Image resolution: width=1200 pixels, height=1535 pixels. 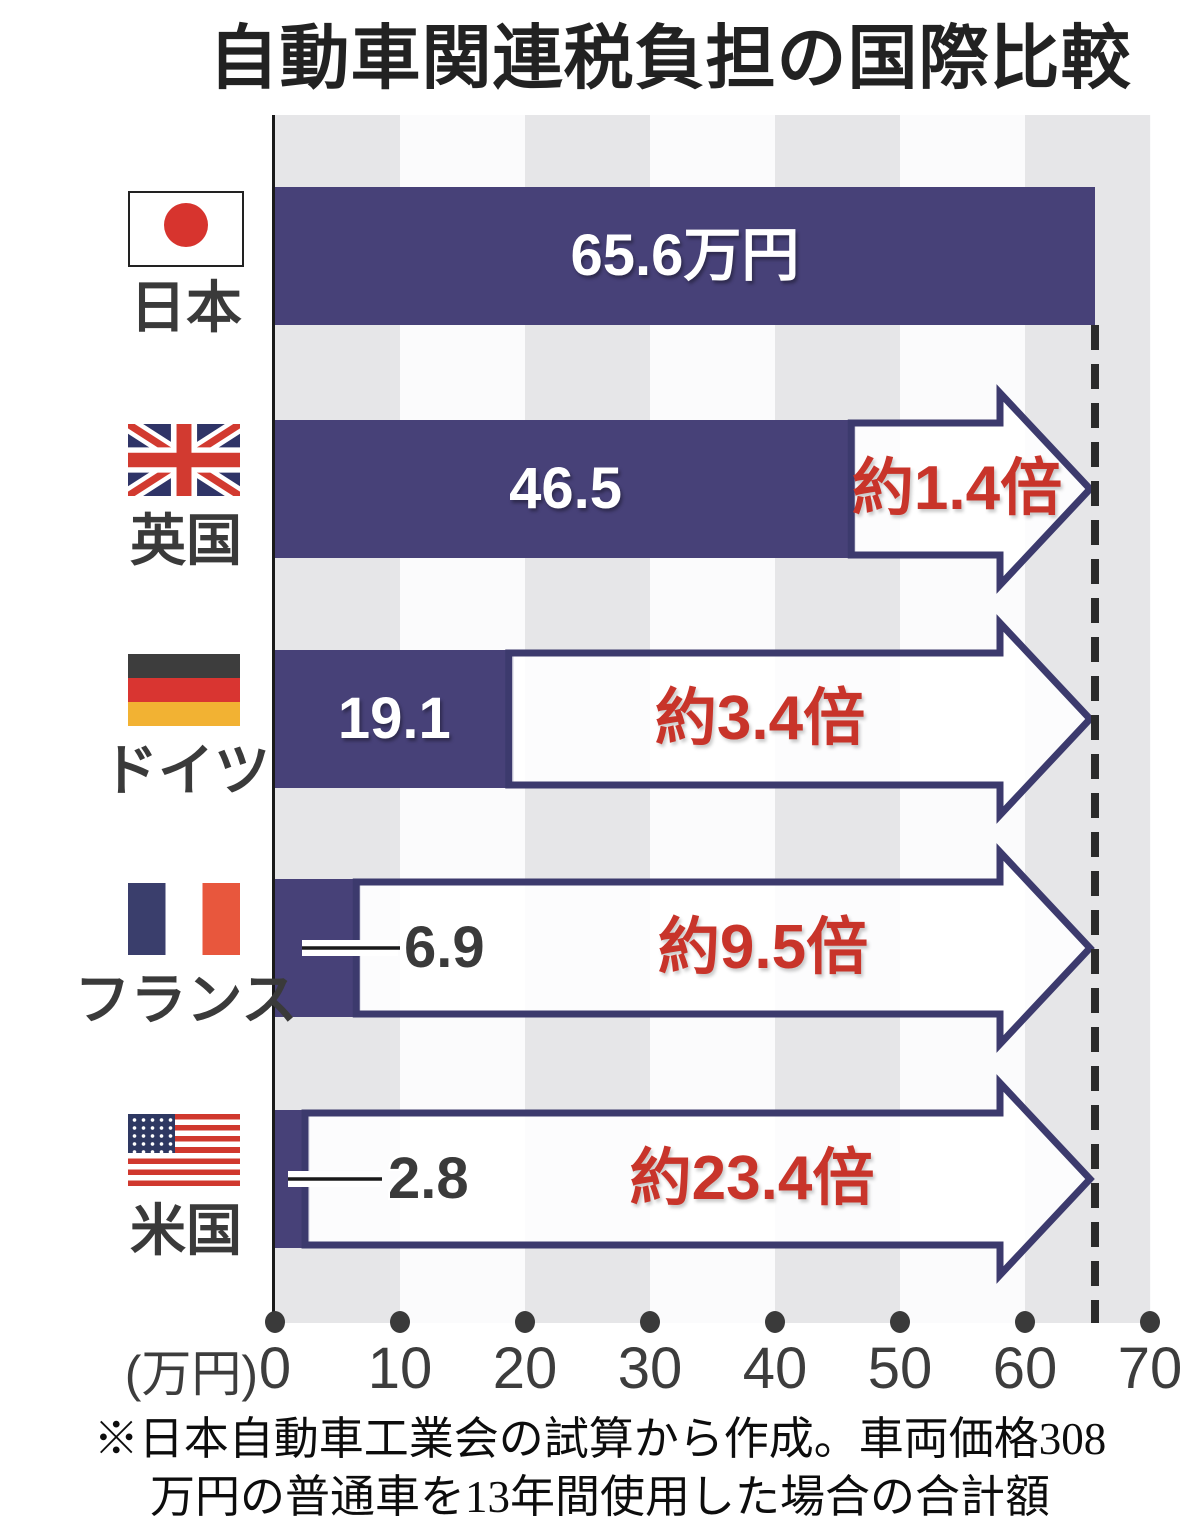 What do you see at coordinates (650, 1368) in the screenshot?
I see `axis-tick-30: 30` at bounding box center [650, 1368].